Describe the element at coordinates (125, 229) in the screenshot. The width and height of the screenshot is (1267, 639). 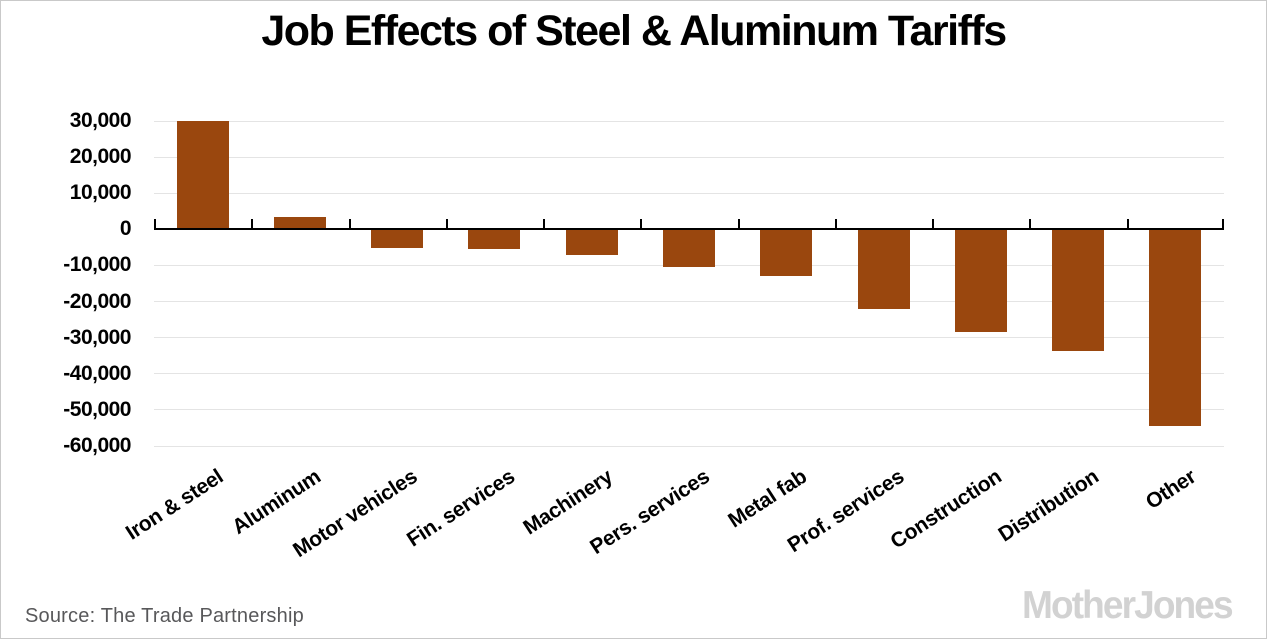
I see `y-tick-label-0: 0` at that location.